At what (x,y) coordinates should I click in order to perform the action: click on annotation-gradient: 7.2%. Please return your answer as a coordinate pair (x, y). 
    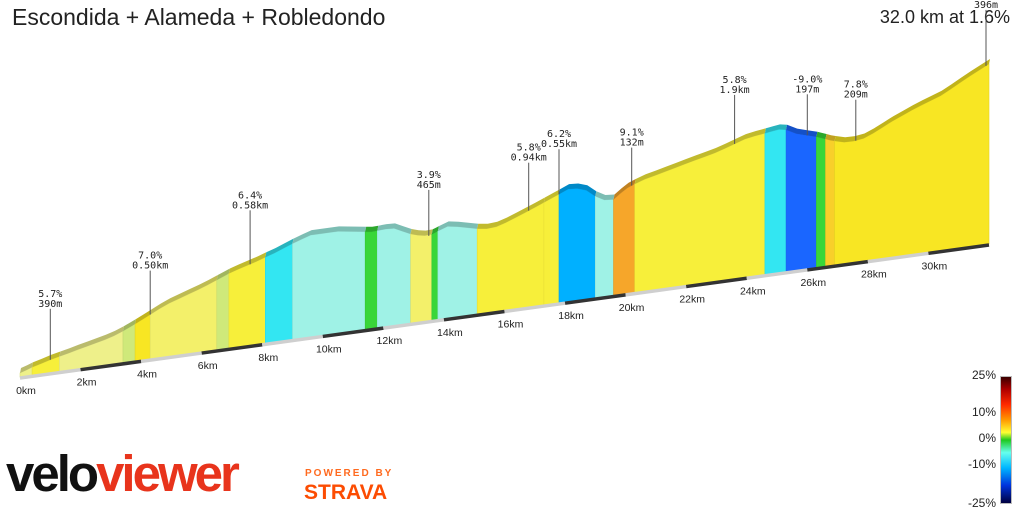
    Looking at the image, I should click on (986, 0).